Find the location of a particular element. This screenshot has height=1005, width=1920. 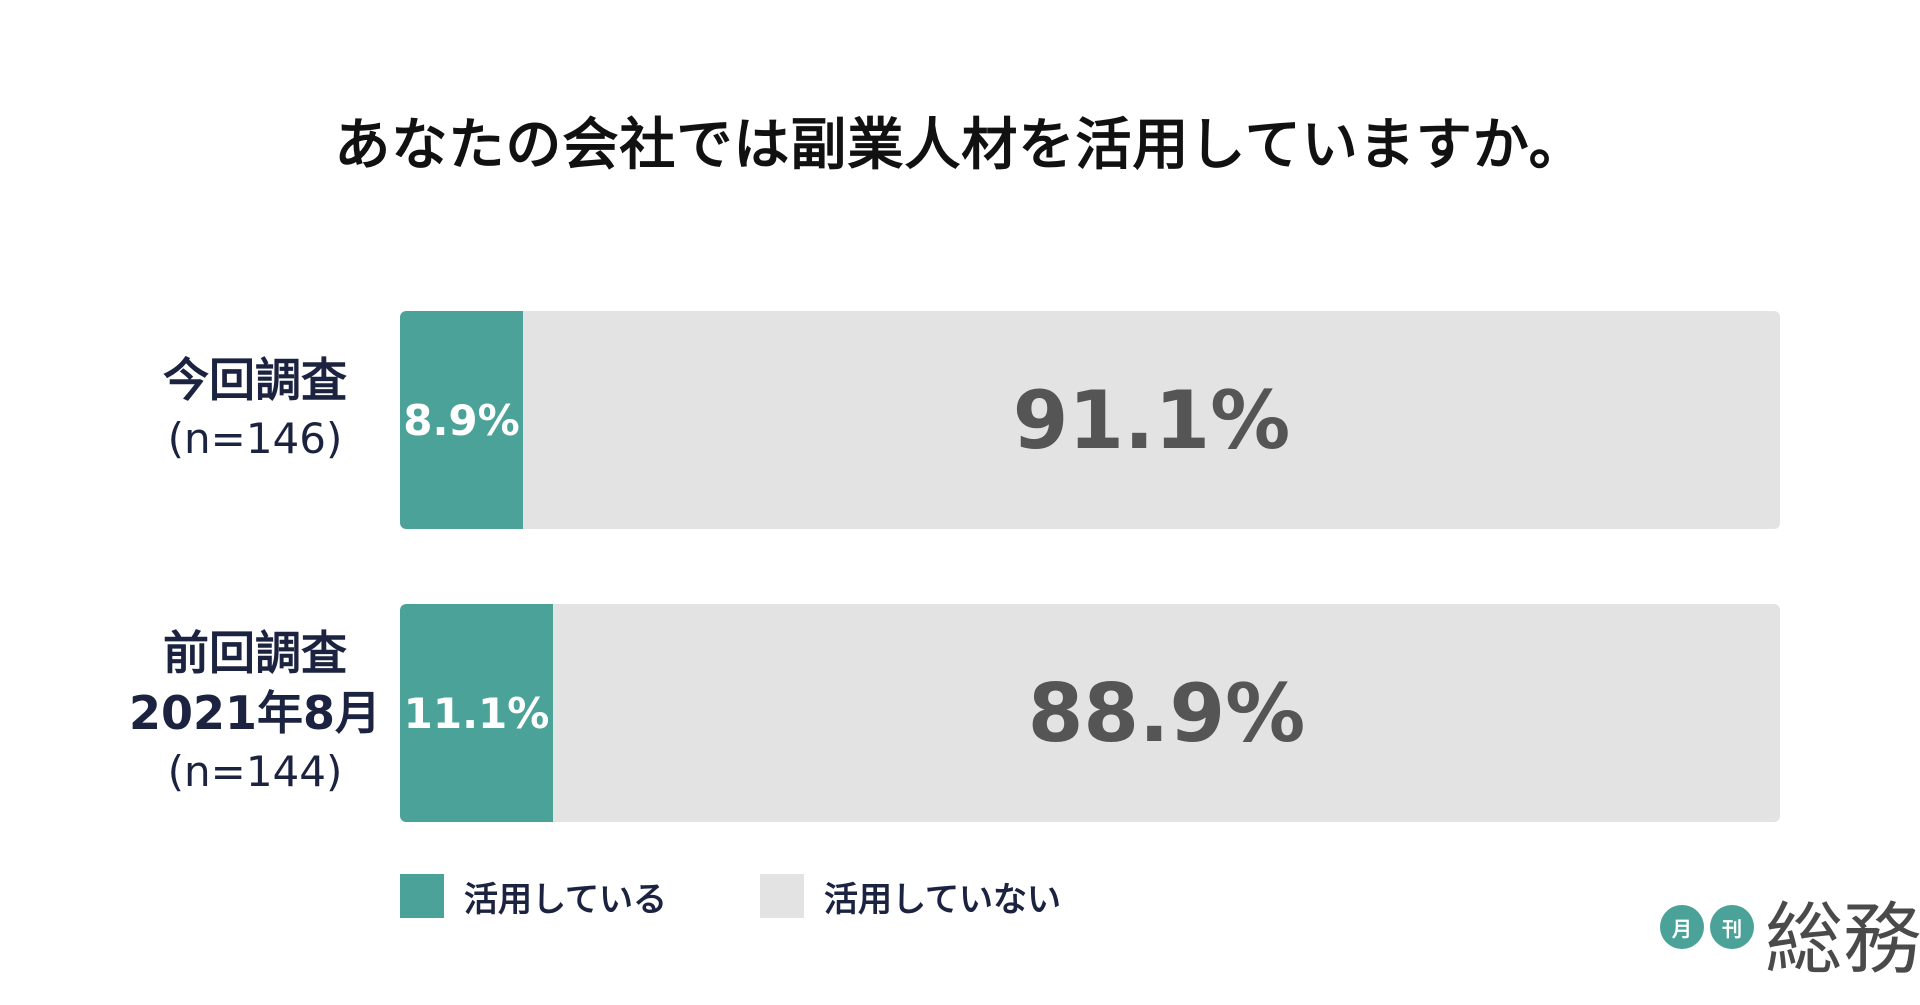

bar-segment-used-previous: 11.1% is located at coordinates (476, 713).